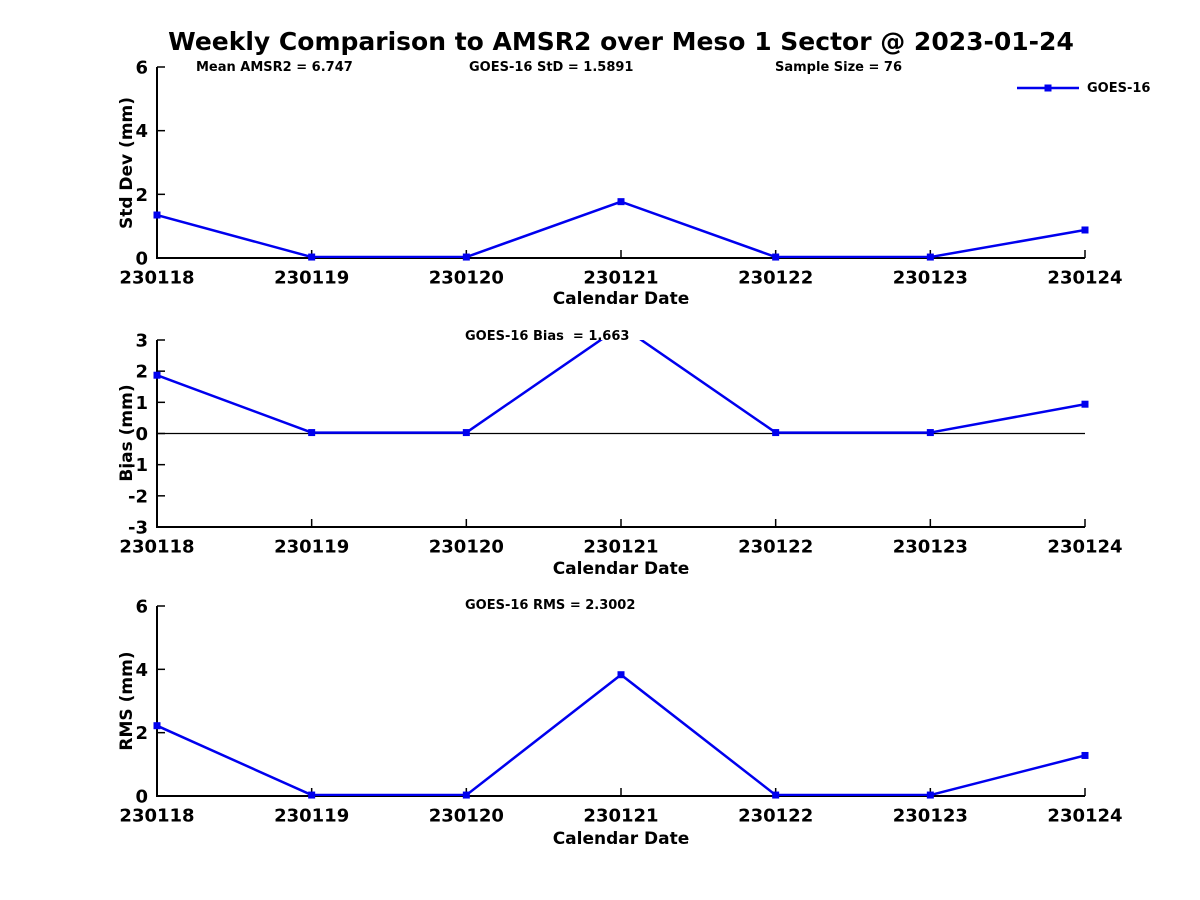 The width and height of the screenshot is (1200, 900). Describe the element at coordinates (1119, 88) in the screenshot. I see `legend-label: GOES-16` at that location.